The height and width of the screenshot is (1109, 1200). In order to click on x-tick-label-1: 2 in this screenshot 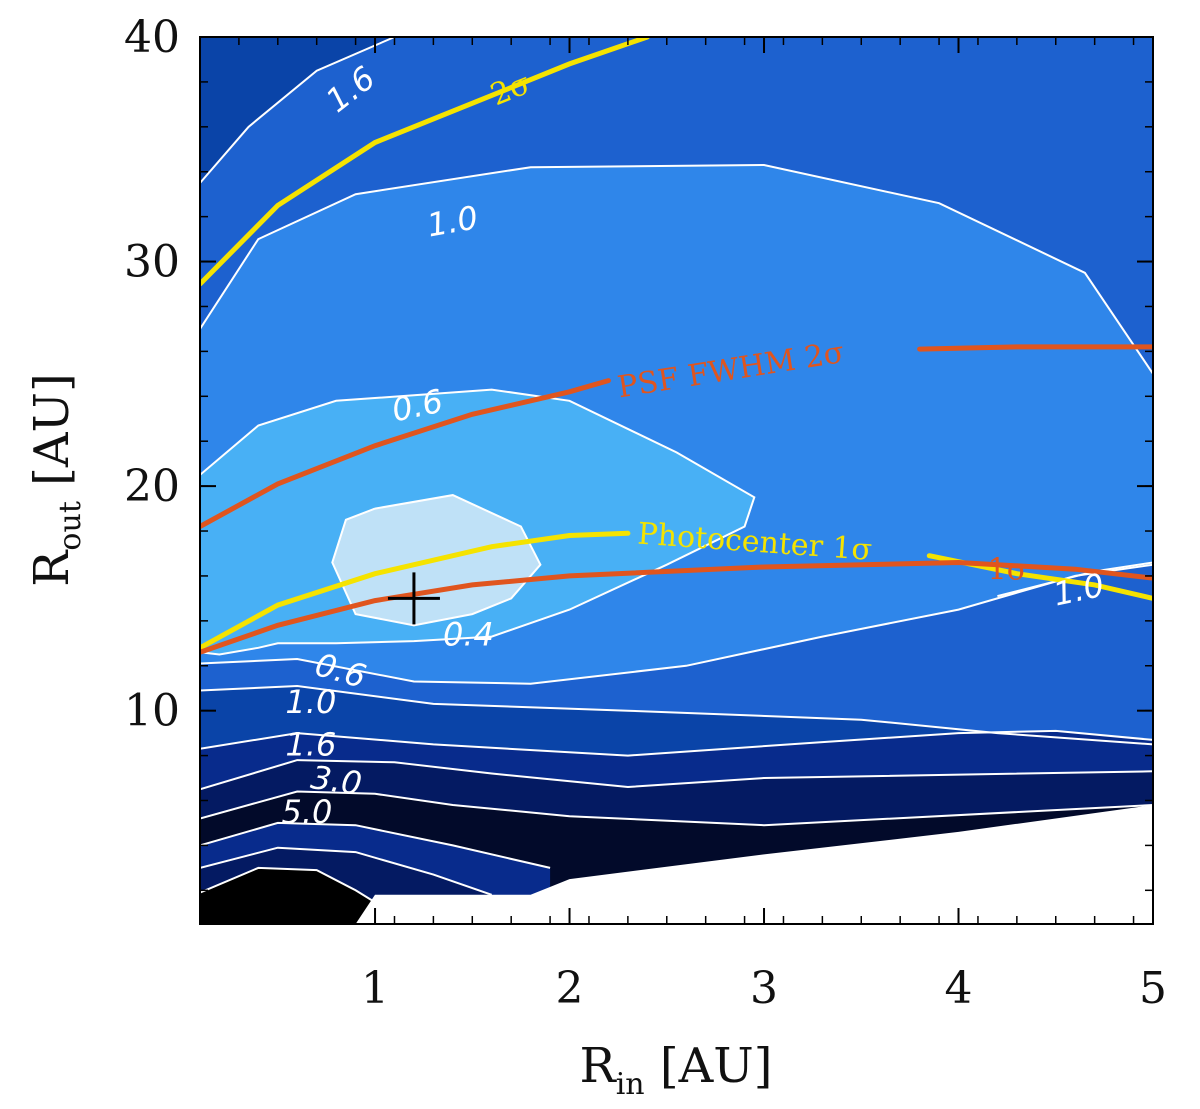, I will do `click(570, 988)`.